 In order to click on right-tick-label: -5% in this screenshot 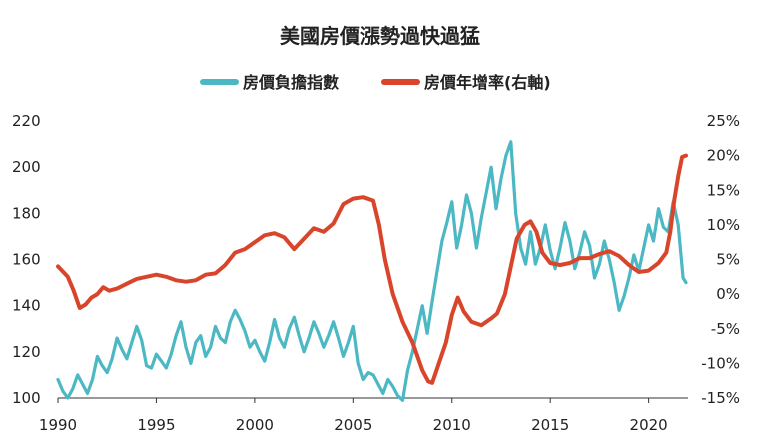, I will do `click(725, 329)`.